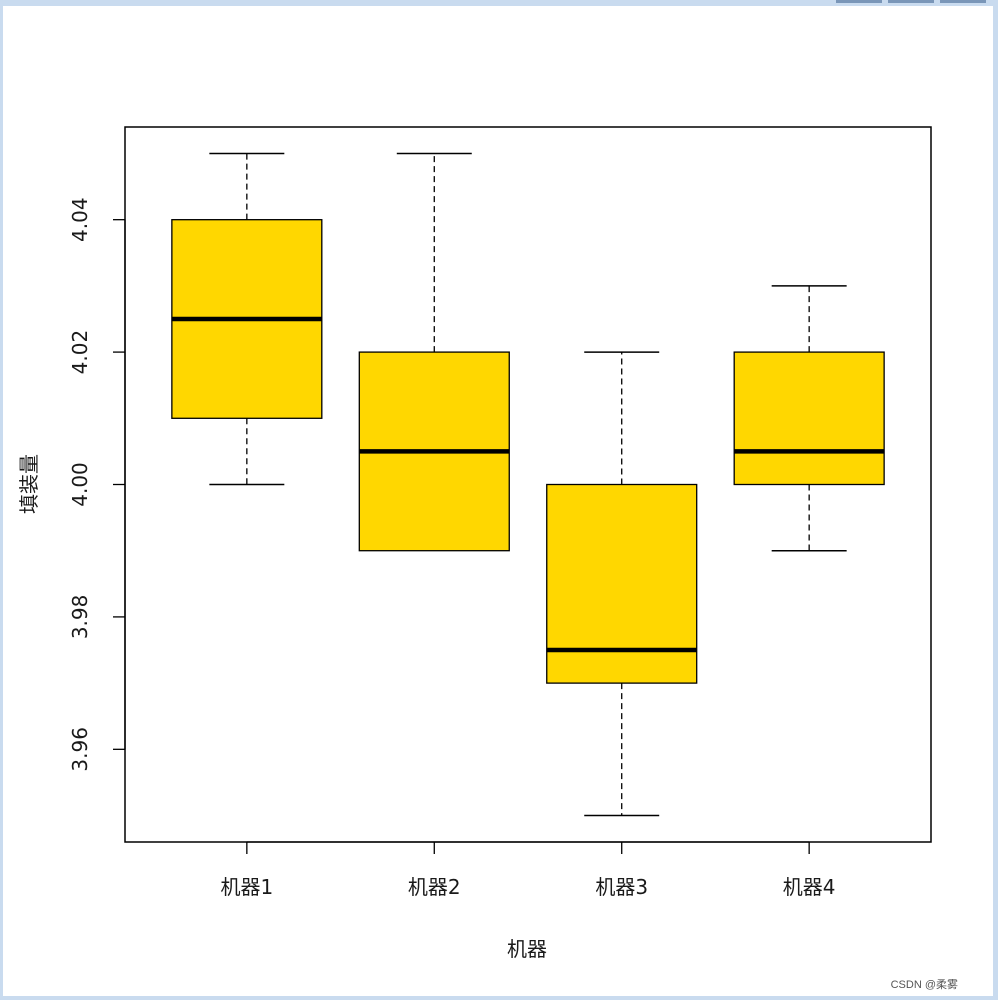 This screenshot has width=998, height=1000. I want to click on x-axis: 机器1 机器2 机器3 机器4, so click(528, 870).